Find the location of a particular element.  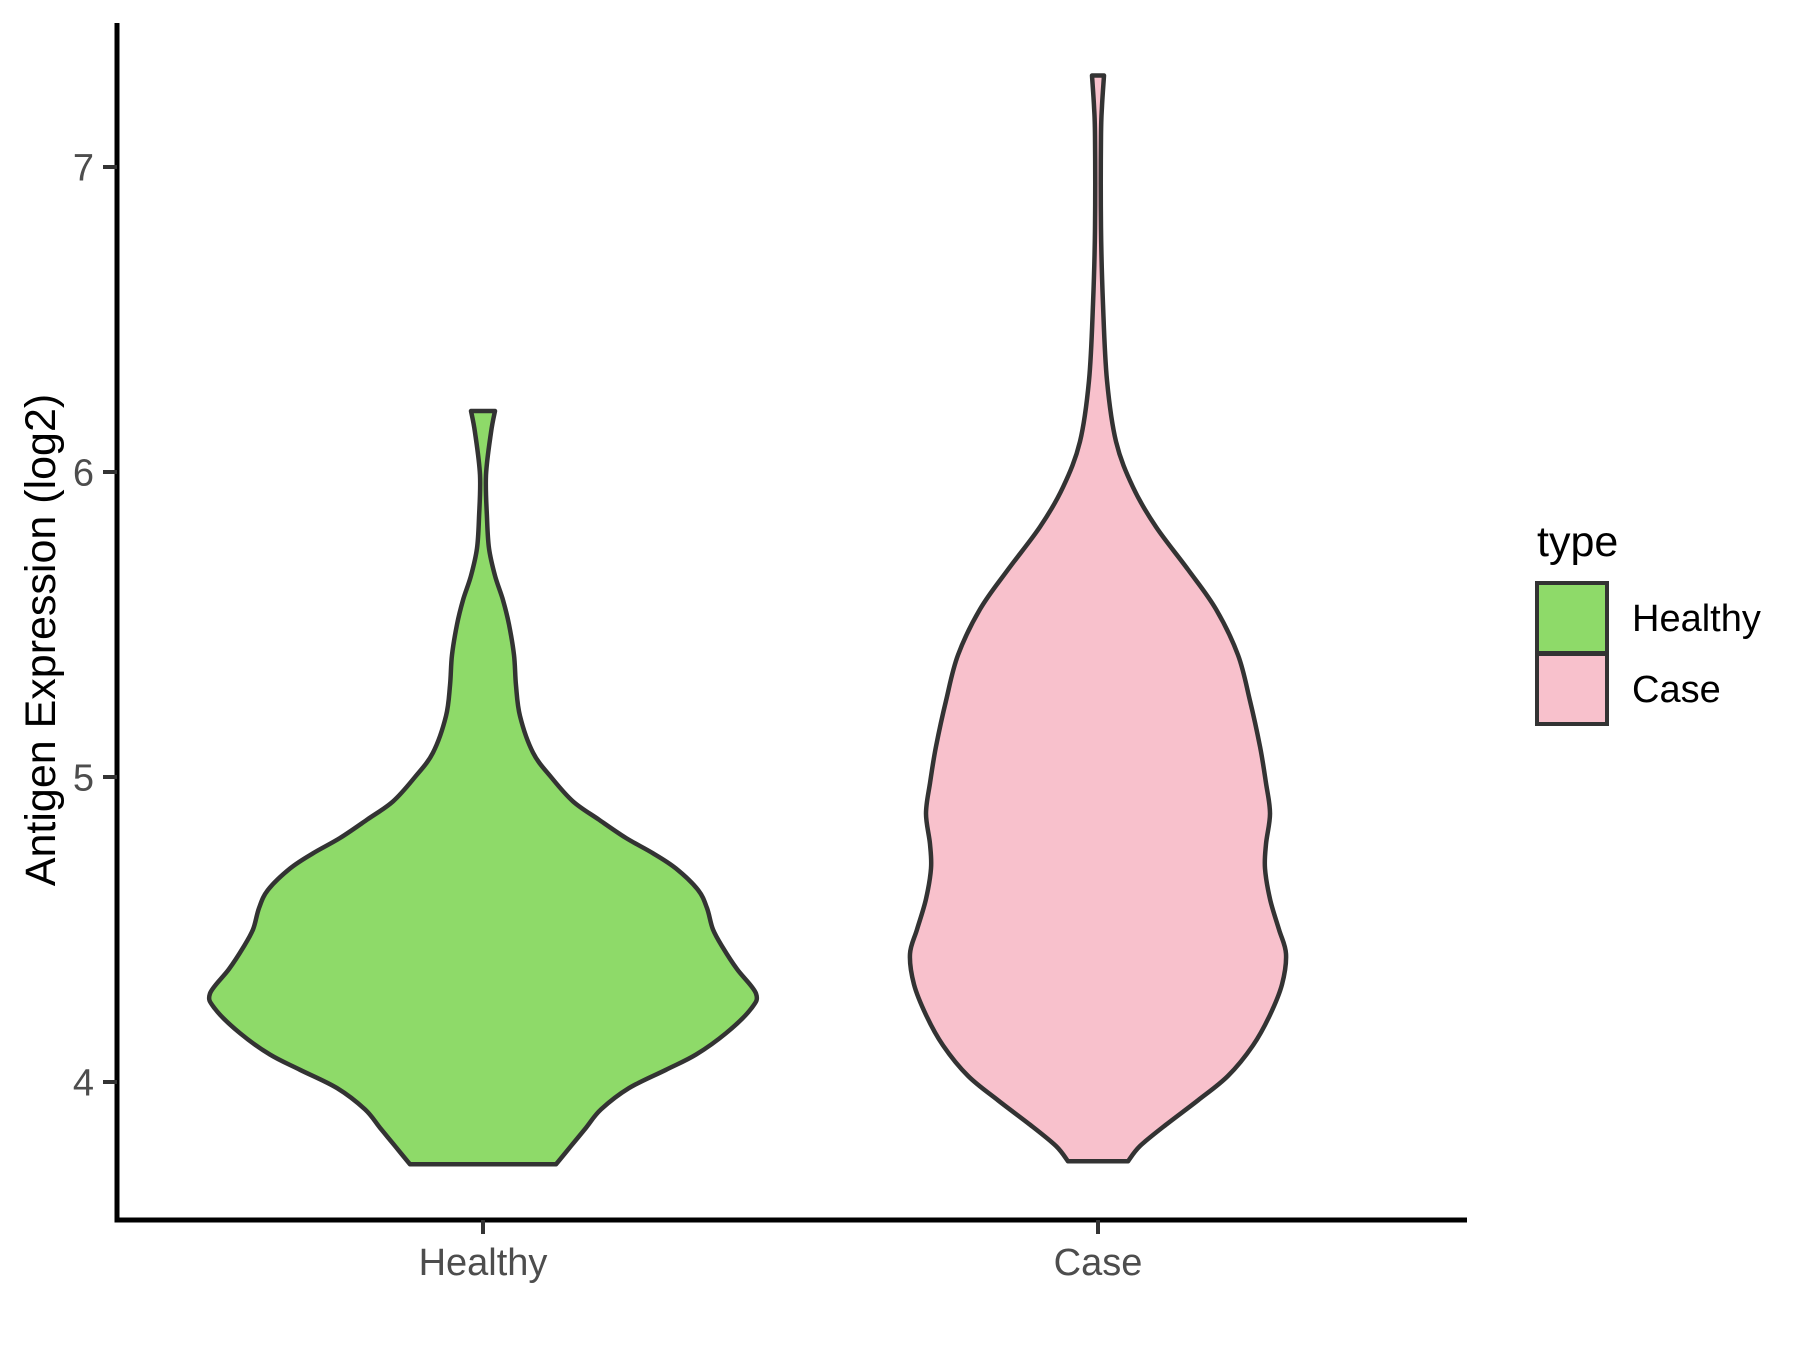

legend-key-case is located at coordinates (1572, 689).